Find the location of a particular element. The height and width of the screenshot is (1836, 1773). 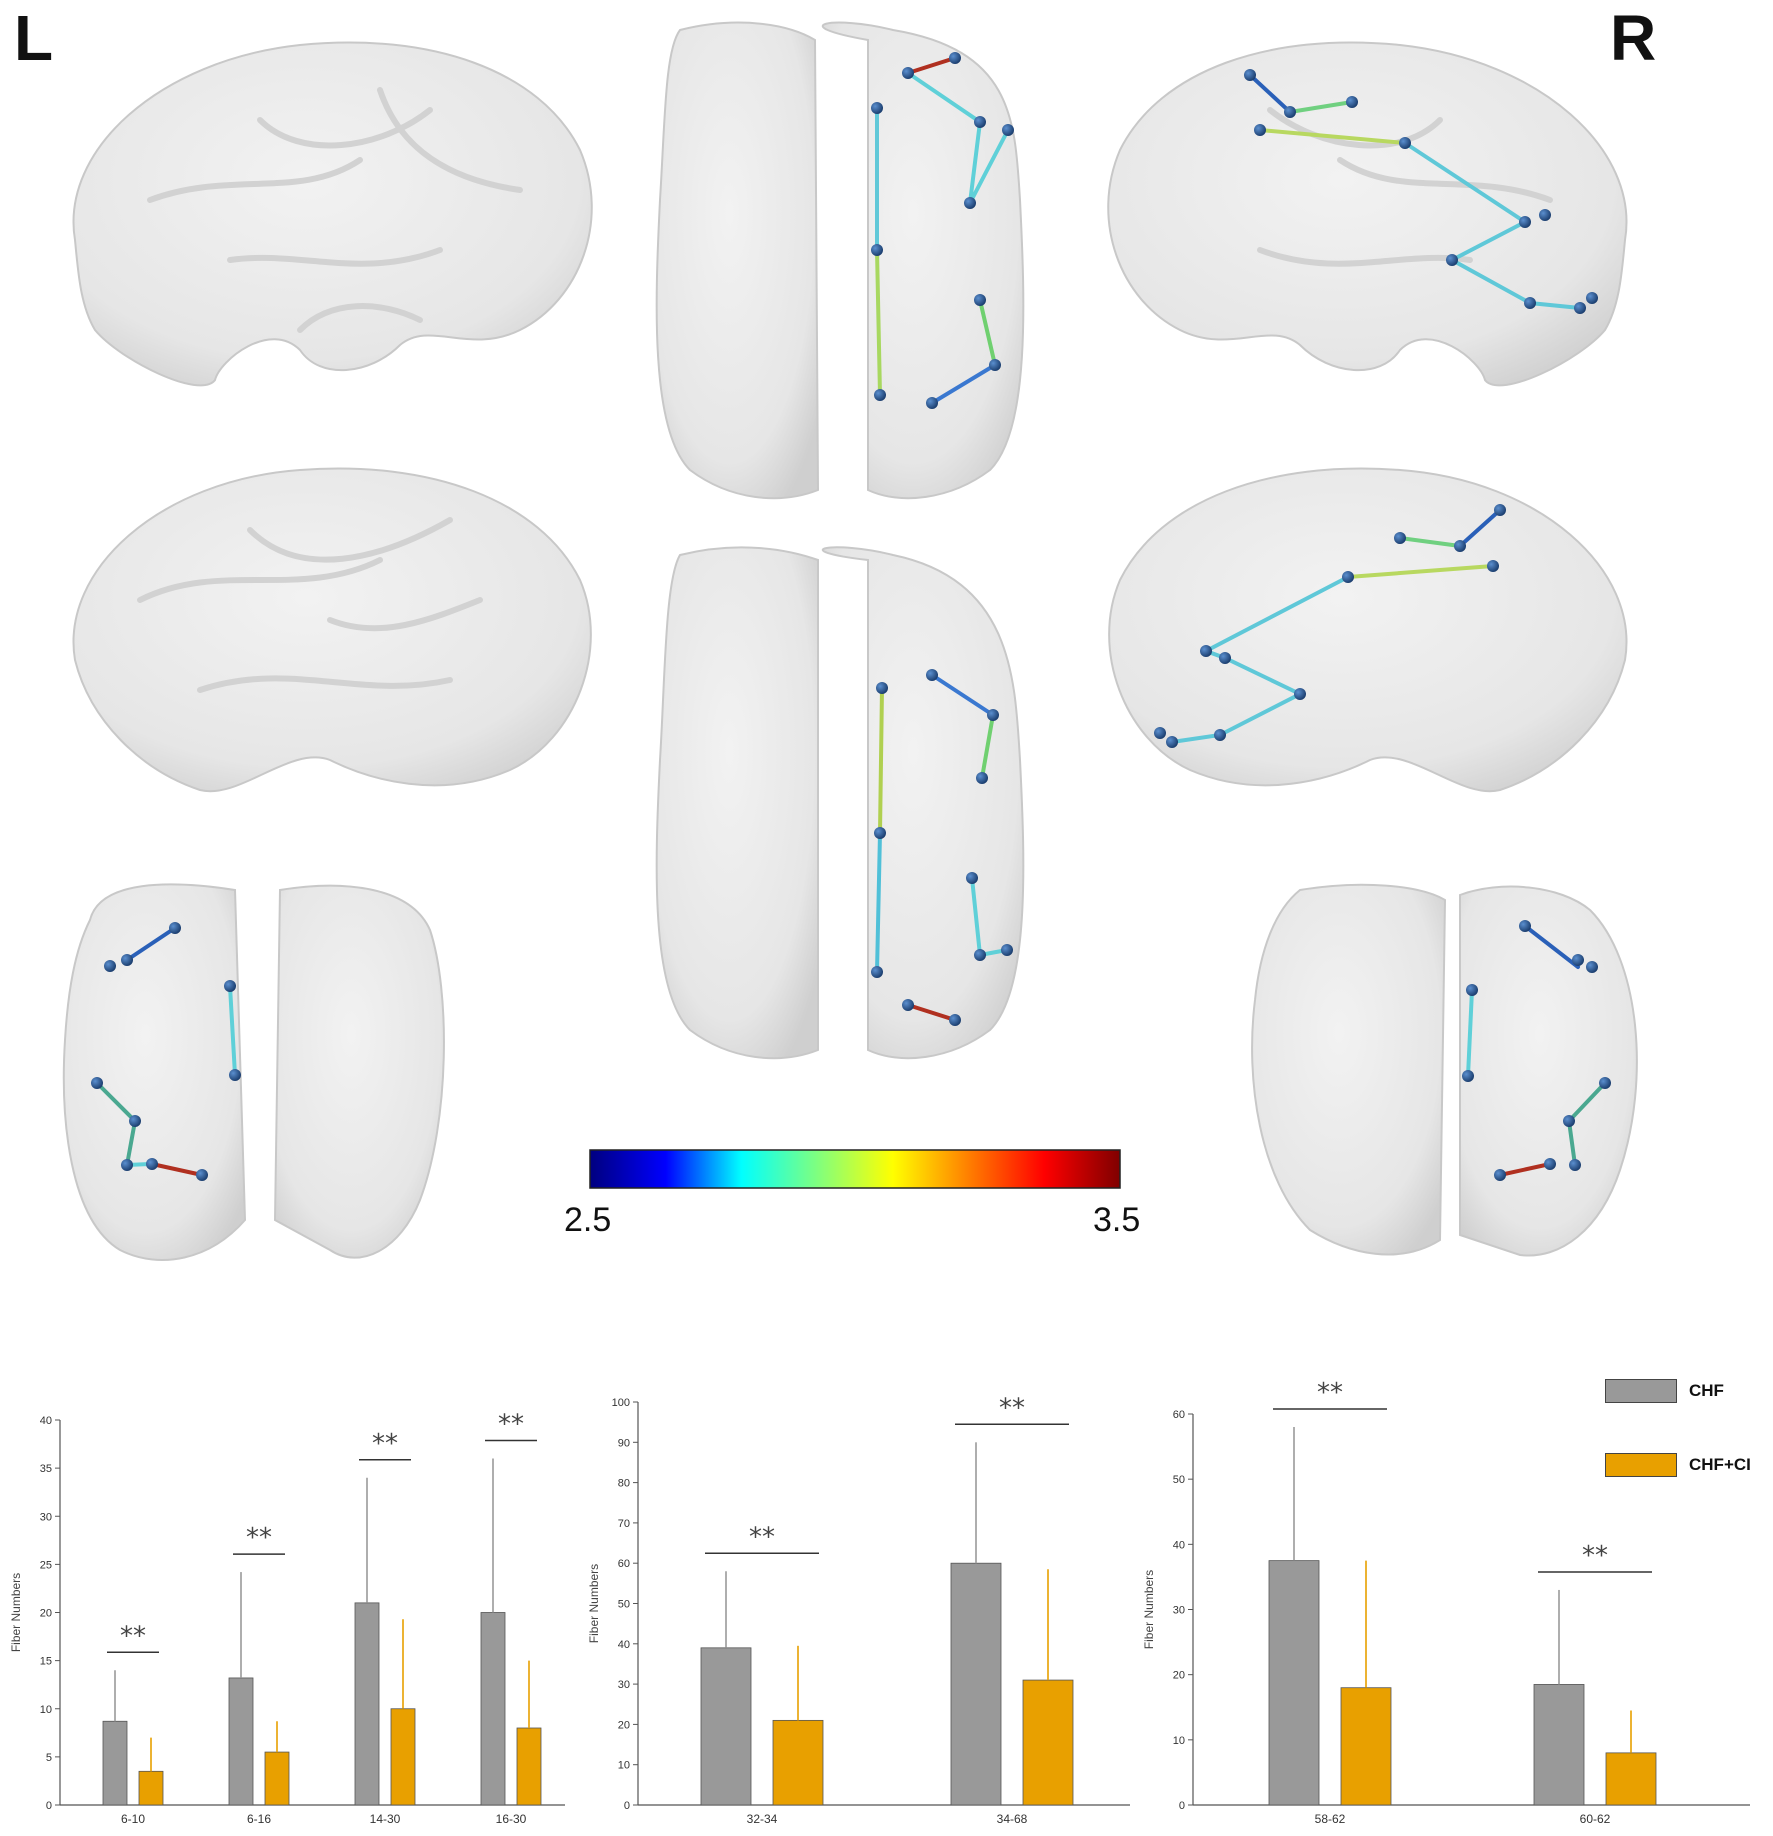

y-tick-label: 90 is located at coordinates (624, 1443).